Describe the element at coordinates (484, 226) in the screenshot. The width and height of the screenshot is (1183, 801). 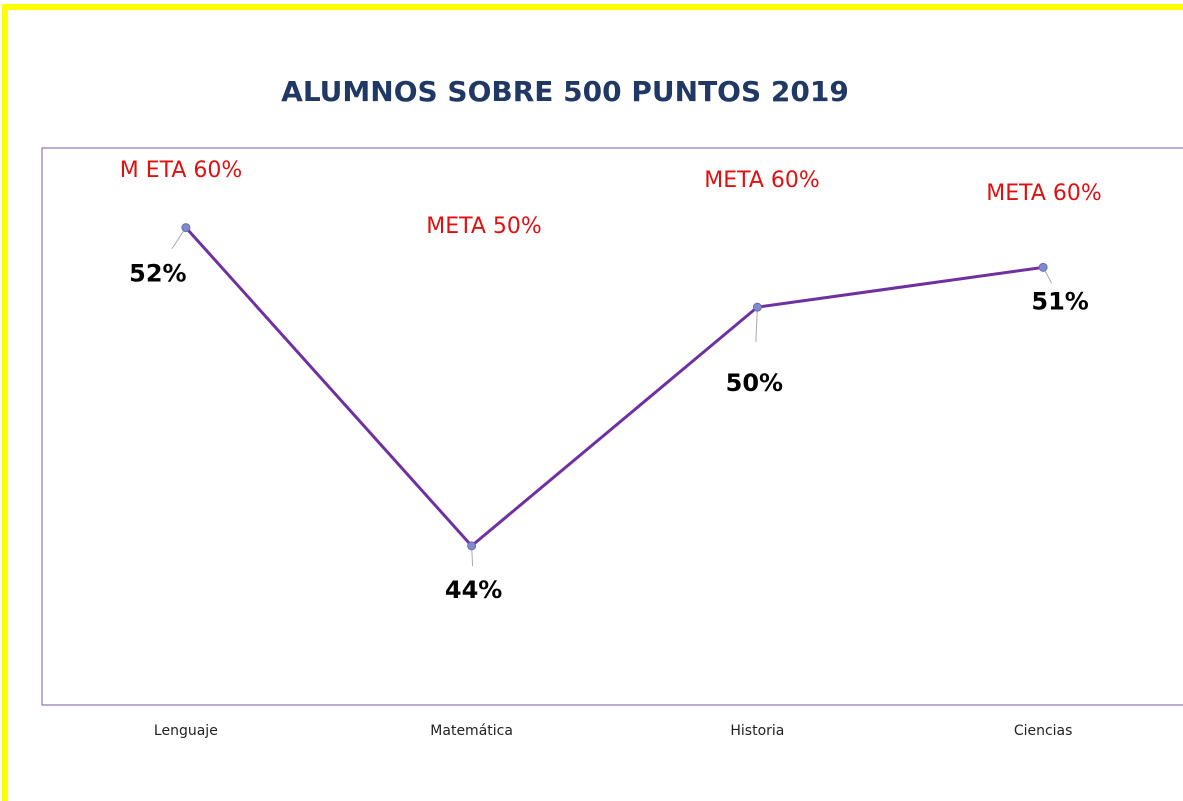
I see `annotation: META 50%` at that location.